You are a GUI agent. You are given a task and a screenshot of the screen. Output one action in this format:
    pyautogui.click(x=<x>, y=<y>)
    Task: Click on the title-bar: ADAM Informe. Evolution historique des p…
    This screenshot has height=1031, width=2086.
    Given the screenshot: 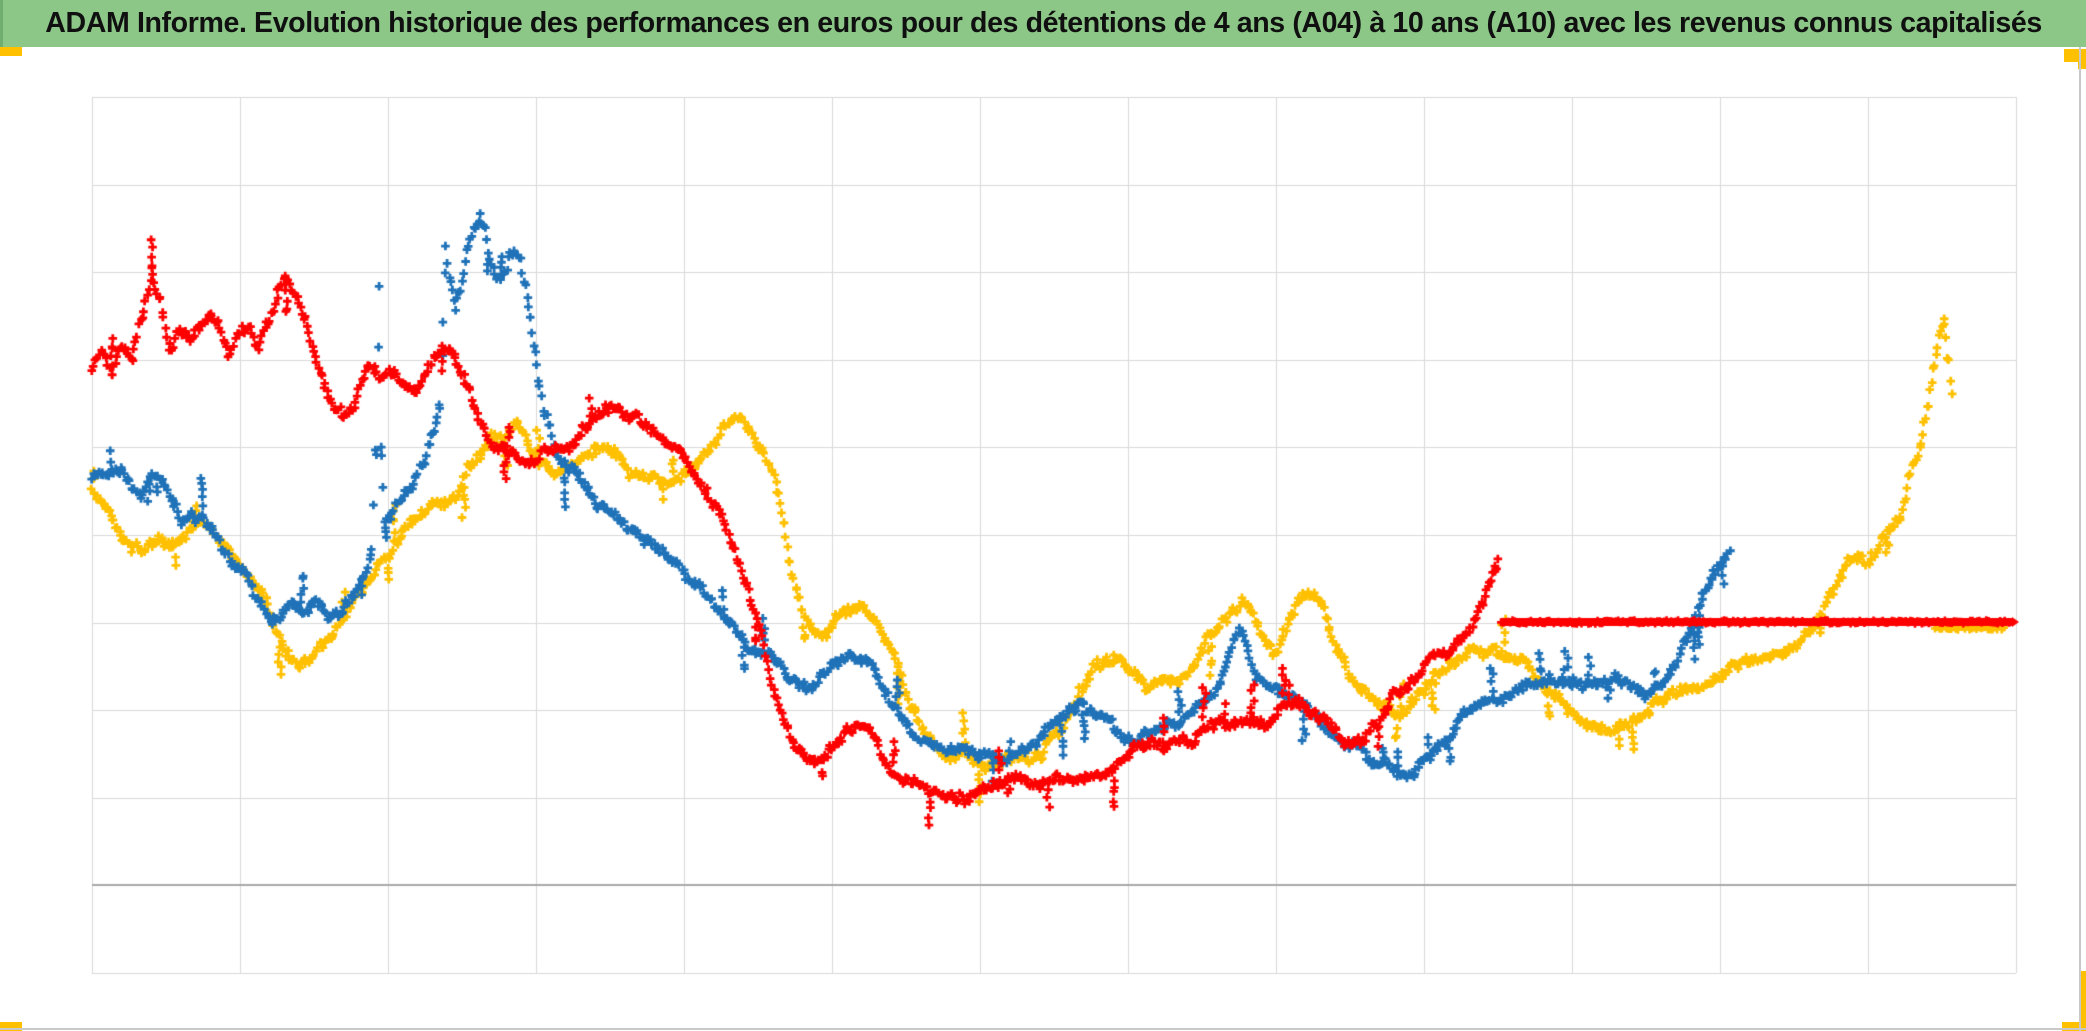 What is the action you would take?
    pyautogui.click(x=1043, y=23)
    